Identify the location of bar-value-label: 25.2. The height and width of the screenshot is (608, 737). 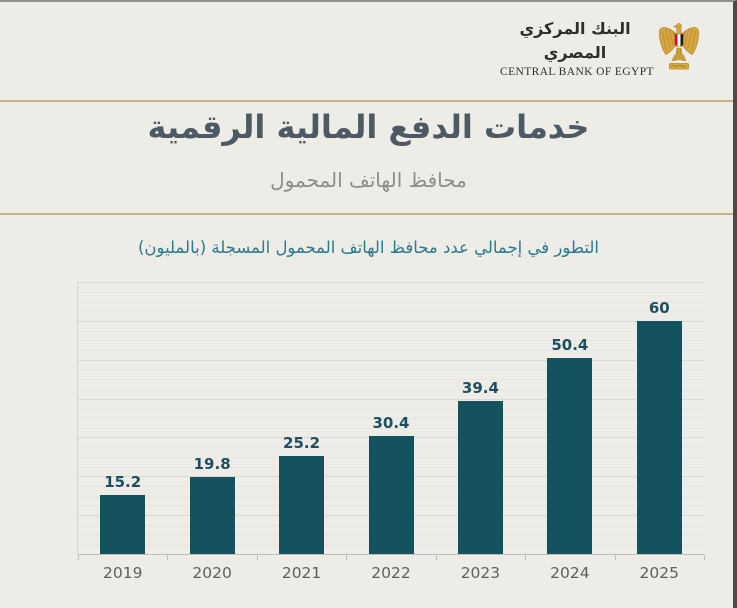
(302, 443).